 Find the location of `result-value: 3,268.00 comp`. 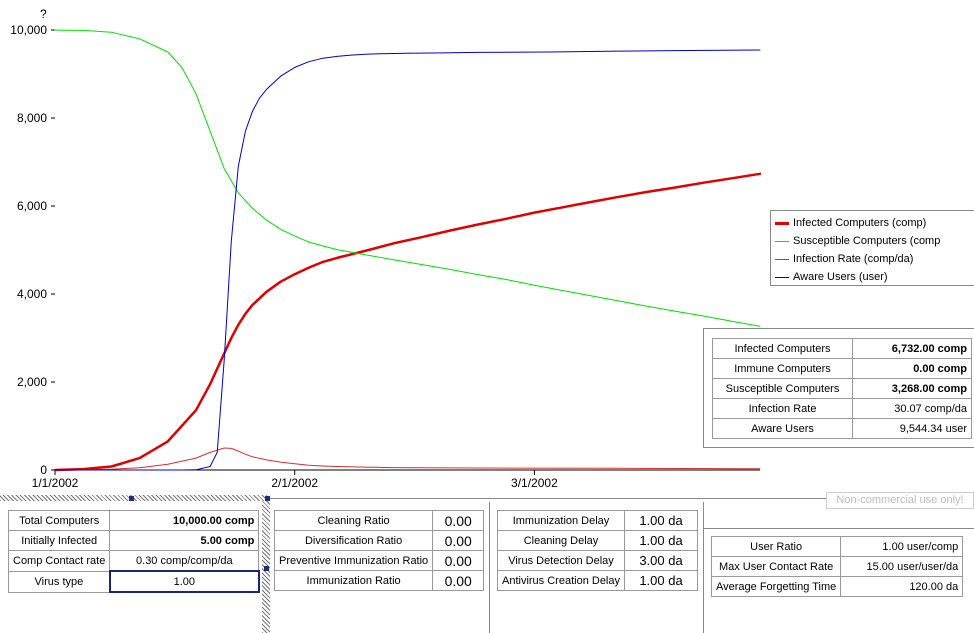

result-value: 3,268.00 comp is located at coordinates (912, 388).